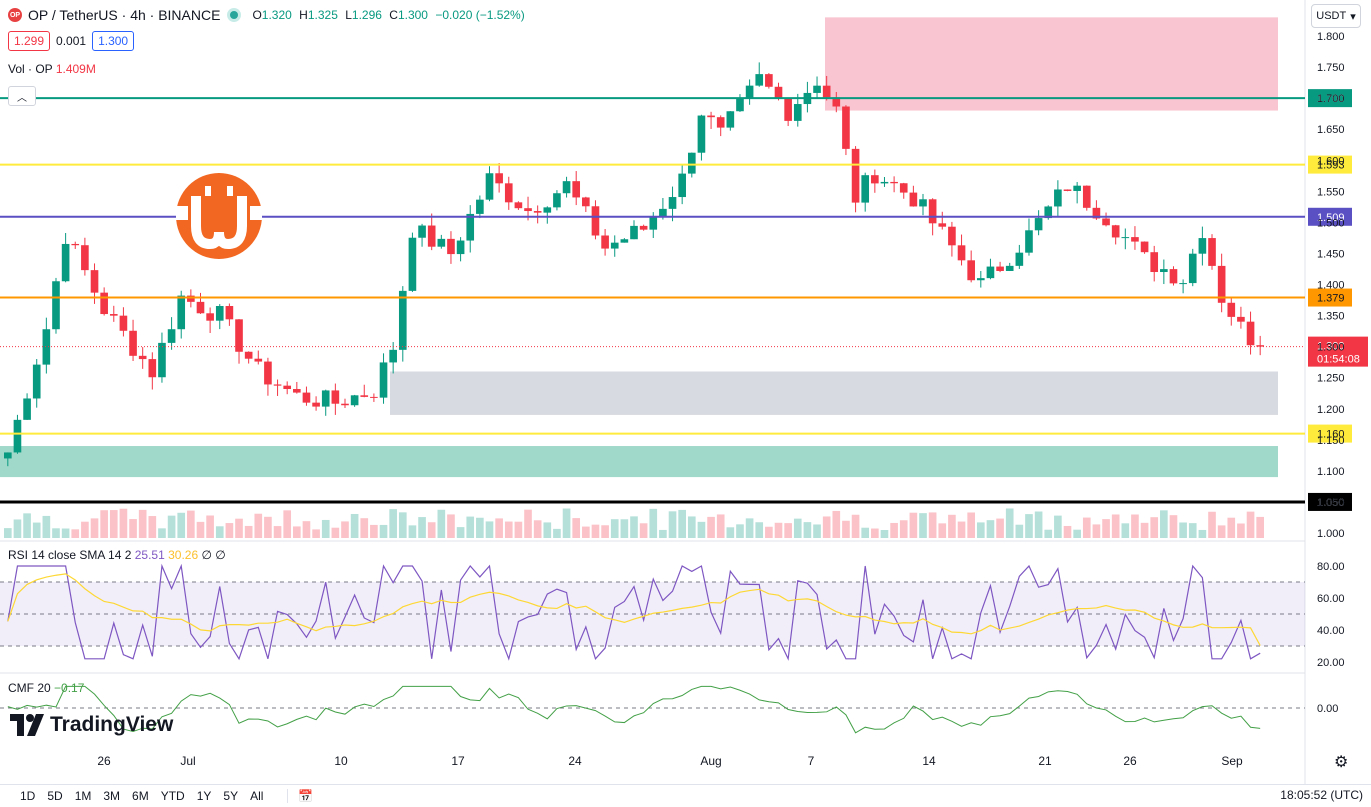  I want to click on ask-button: 1.300, so click(113, 41).